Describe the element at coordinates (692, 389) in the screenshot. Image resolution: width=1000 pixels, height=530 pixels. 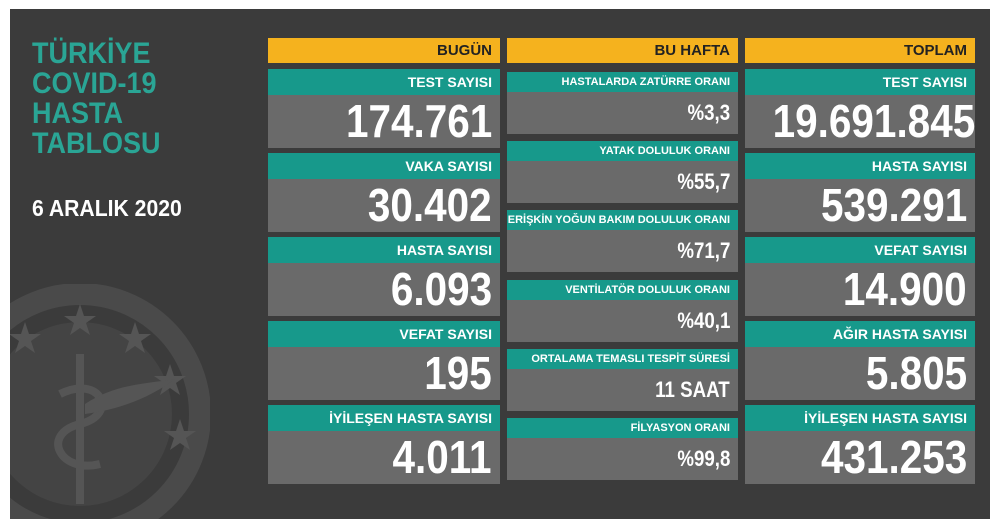
I see `value-text: 11 SAAT` at that location.